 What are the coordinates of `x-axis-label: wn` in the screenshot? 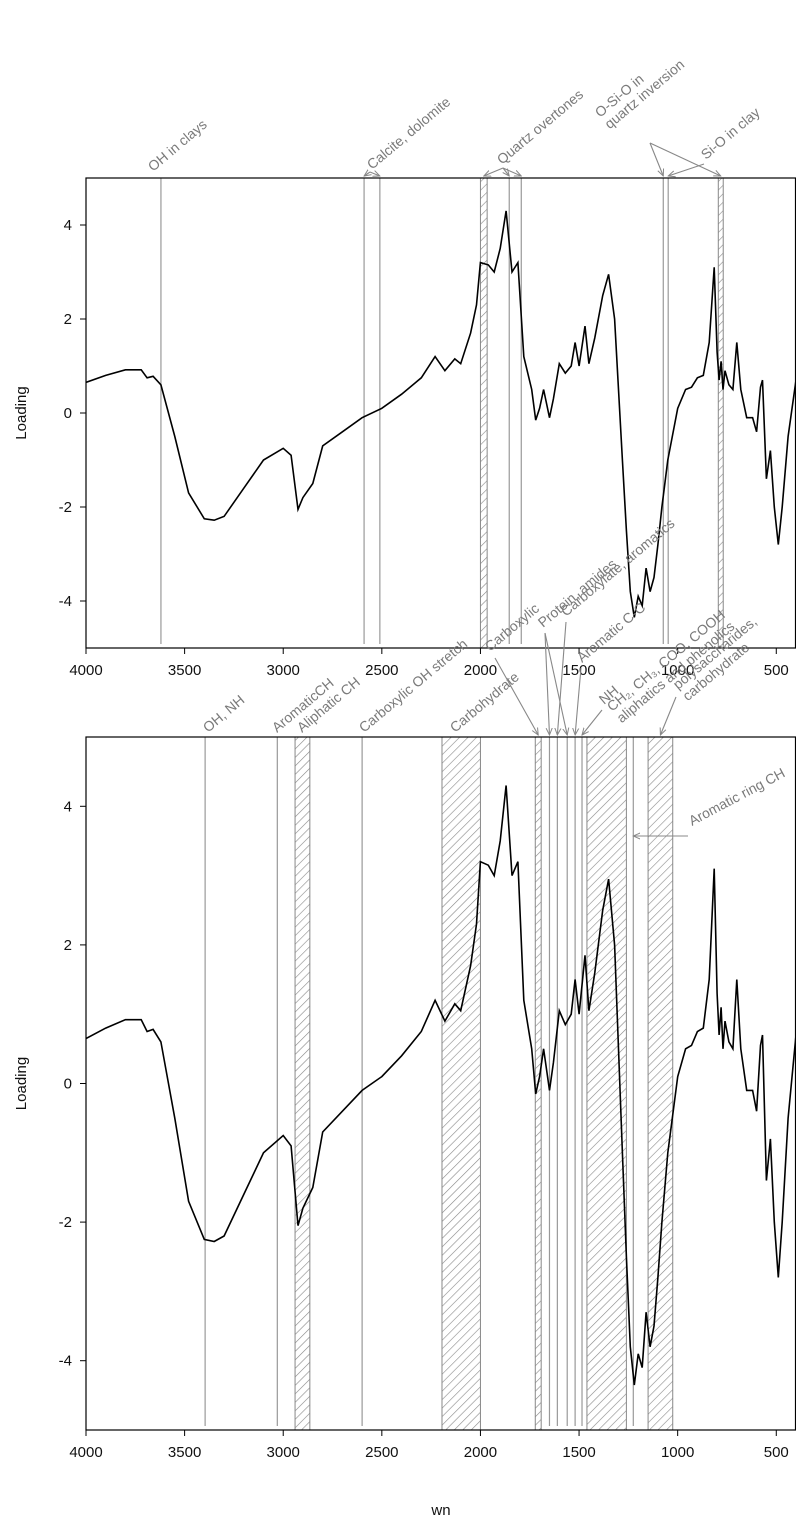 It's located at (440, 1510).